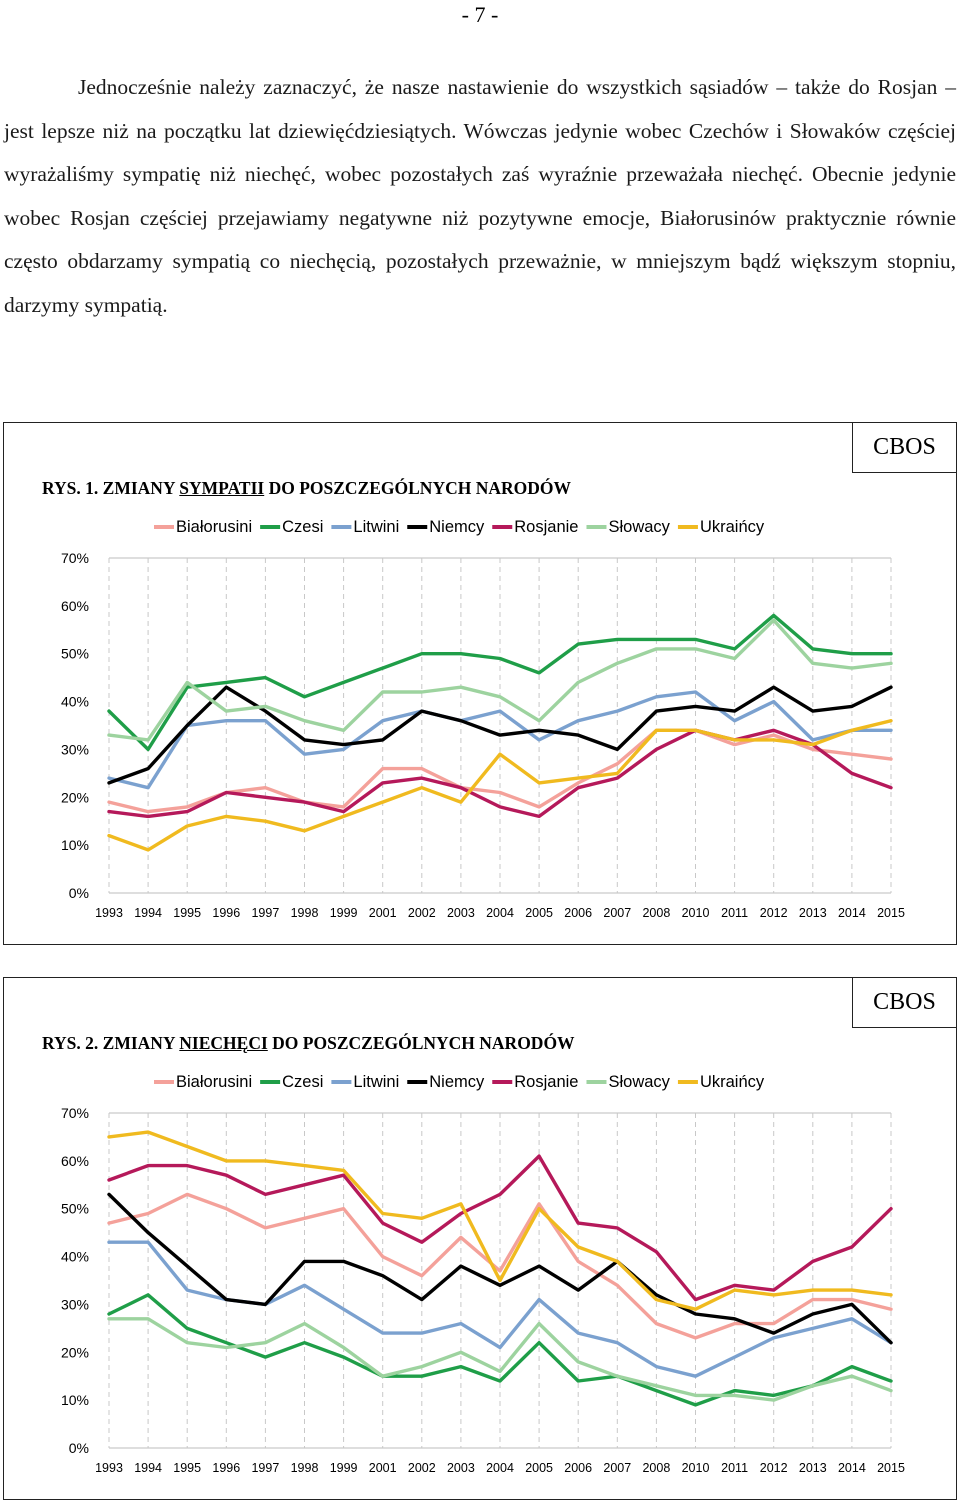 The height and width of the screenshot is (1505, 960). What do you see at coordinates (72, 1043) in the screenshot?
I see `figure-number: RYS. 2.` at bounding box center [72, 1043].